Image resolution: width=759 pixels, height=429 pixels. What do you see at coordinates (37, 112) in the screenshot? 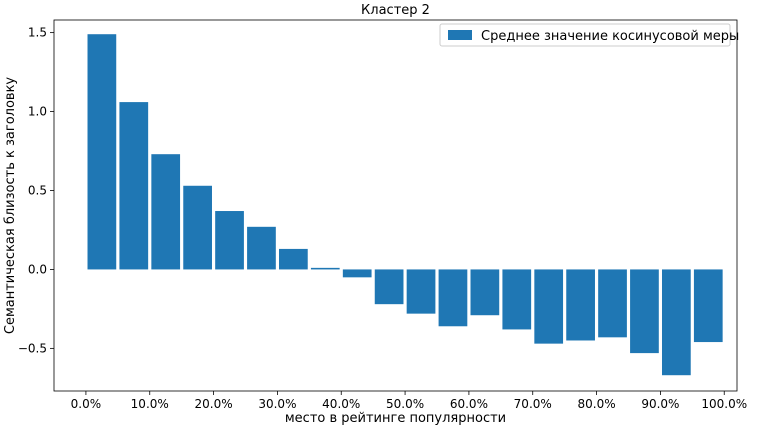
I see `y-tick-label-3: 1.0` at bounding box center [37, 112].